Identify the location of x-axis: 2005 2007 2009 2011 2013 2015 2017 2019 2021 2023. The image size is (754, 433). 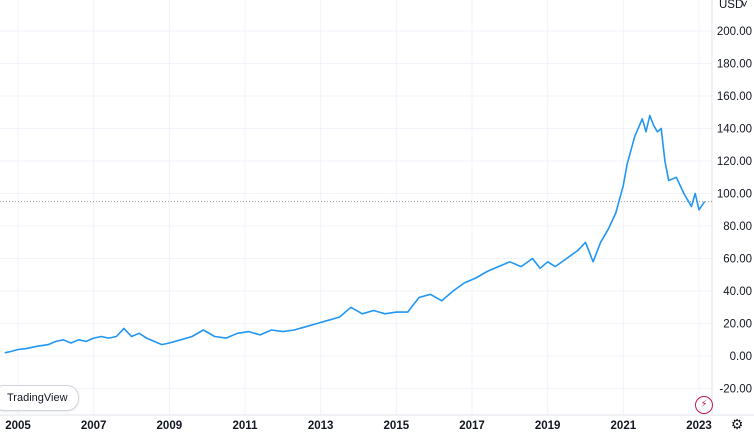
(358, 426).